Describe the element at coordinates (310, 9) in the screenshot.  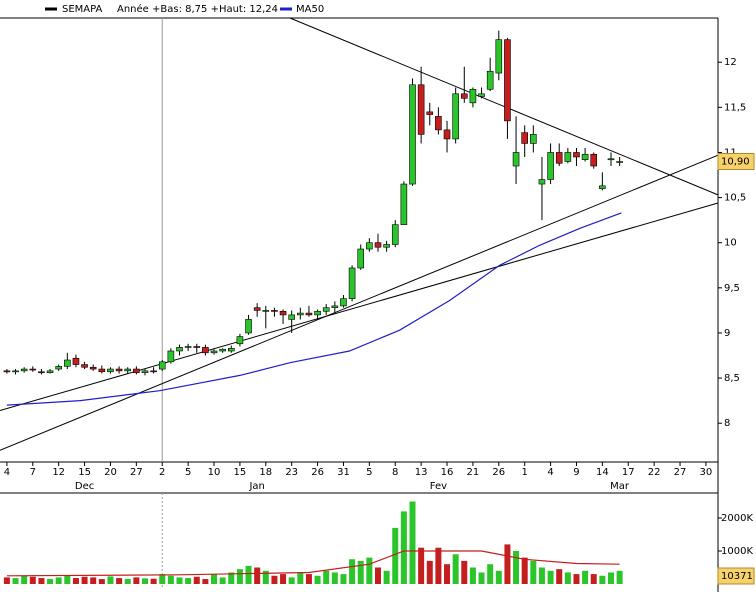
I see `legend-entry: MA50` at that location.